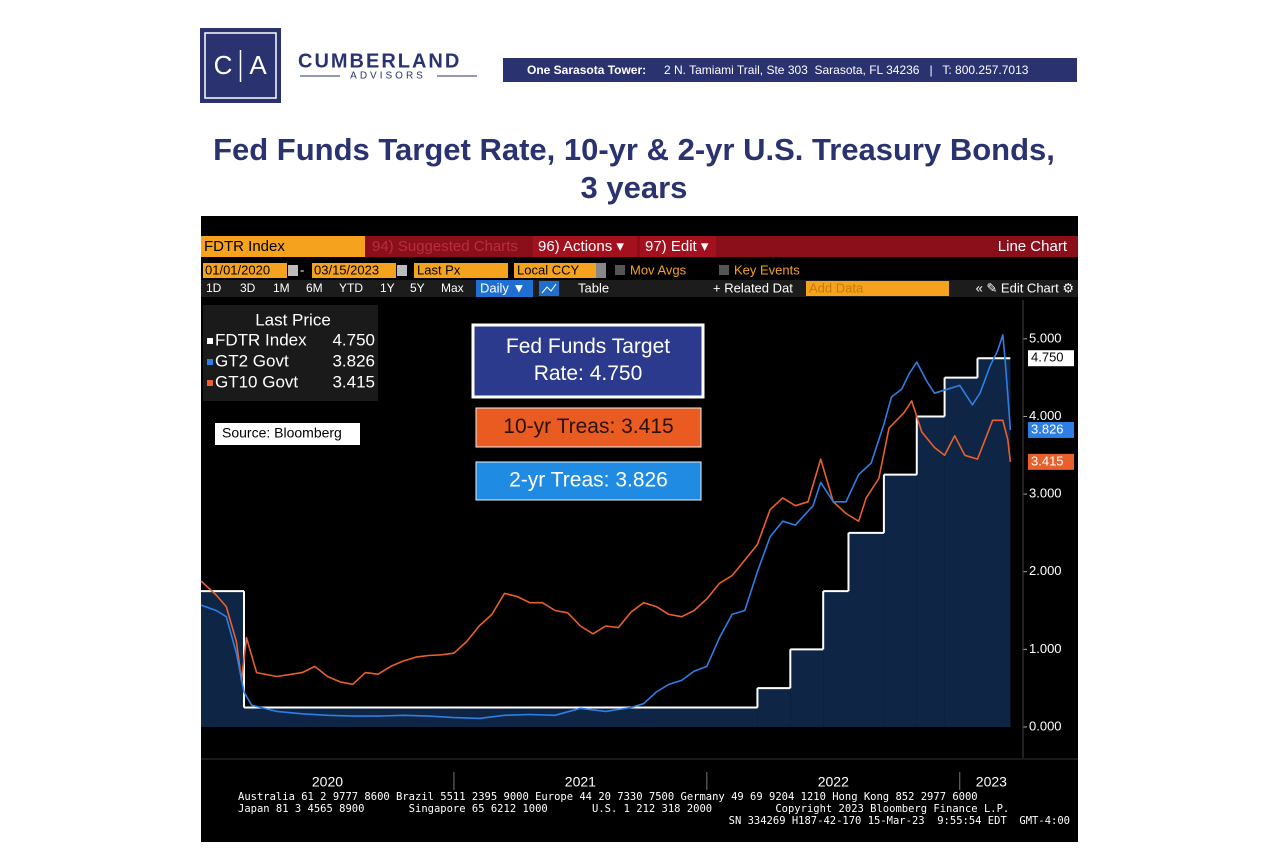  Describe the element at coordinates (258, 65) in the screenshot. I see `logo-letter: A` at that location.